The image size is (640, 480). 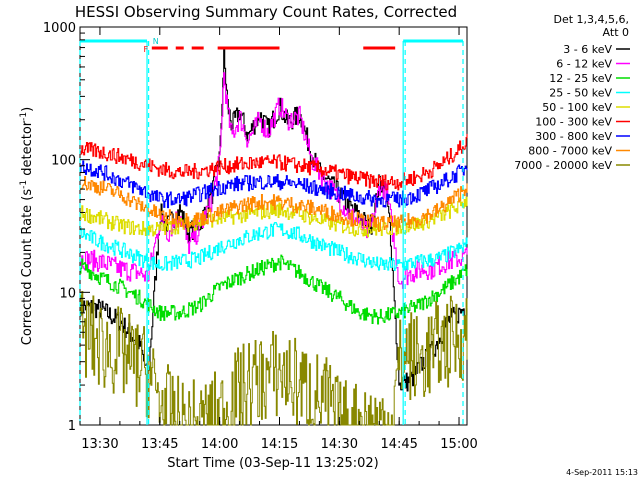 I want to click on legend-header-line-2: Att 0, so click(x=616, y=32).